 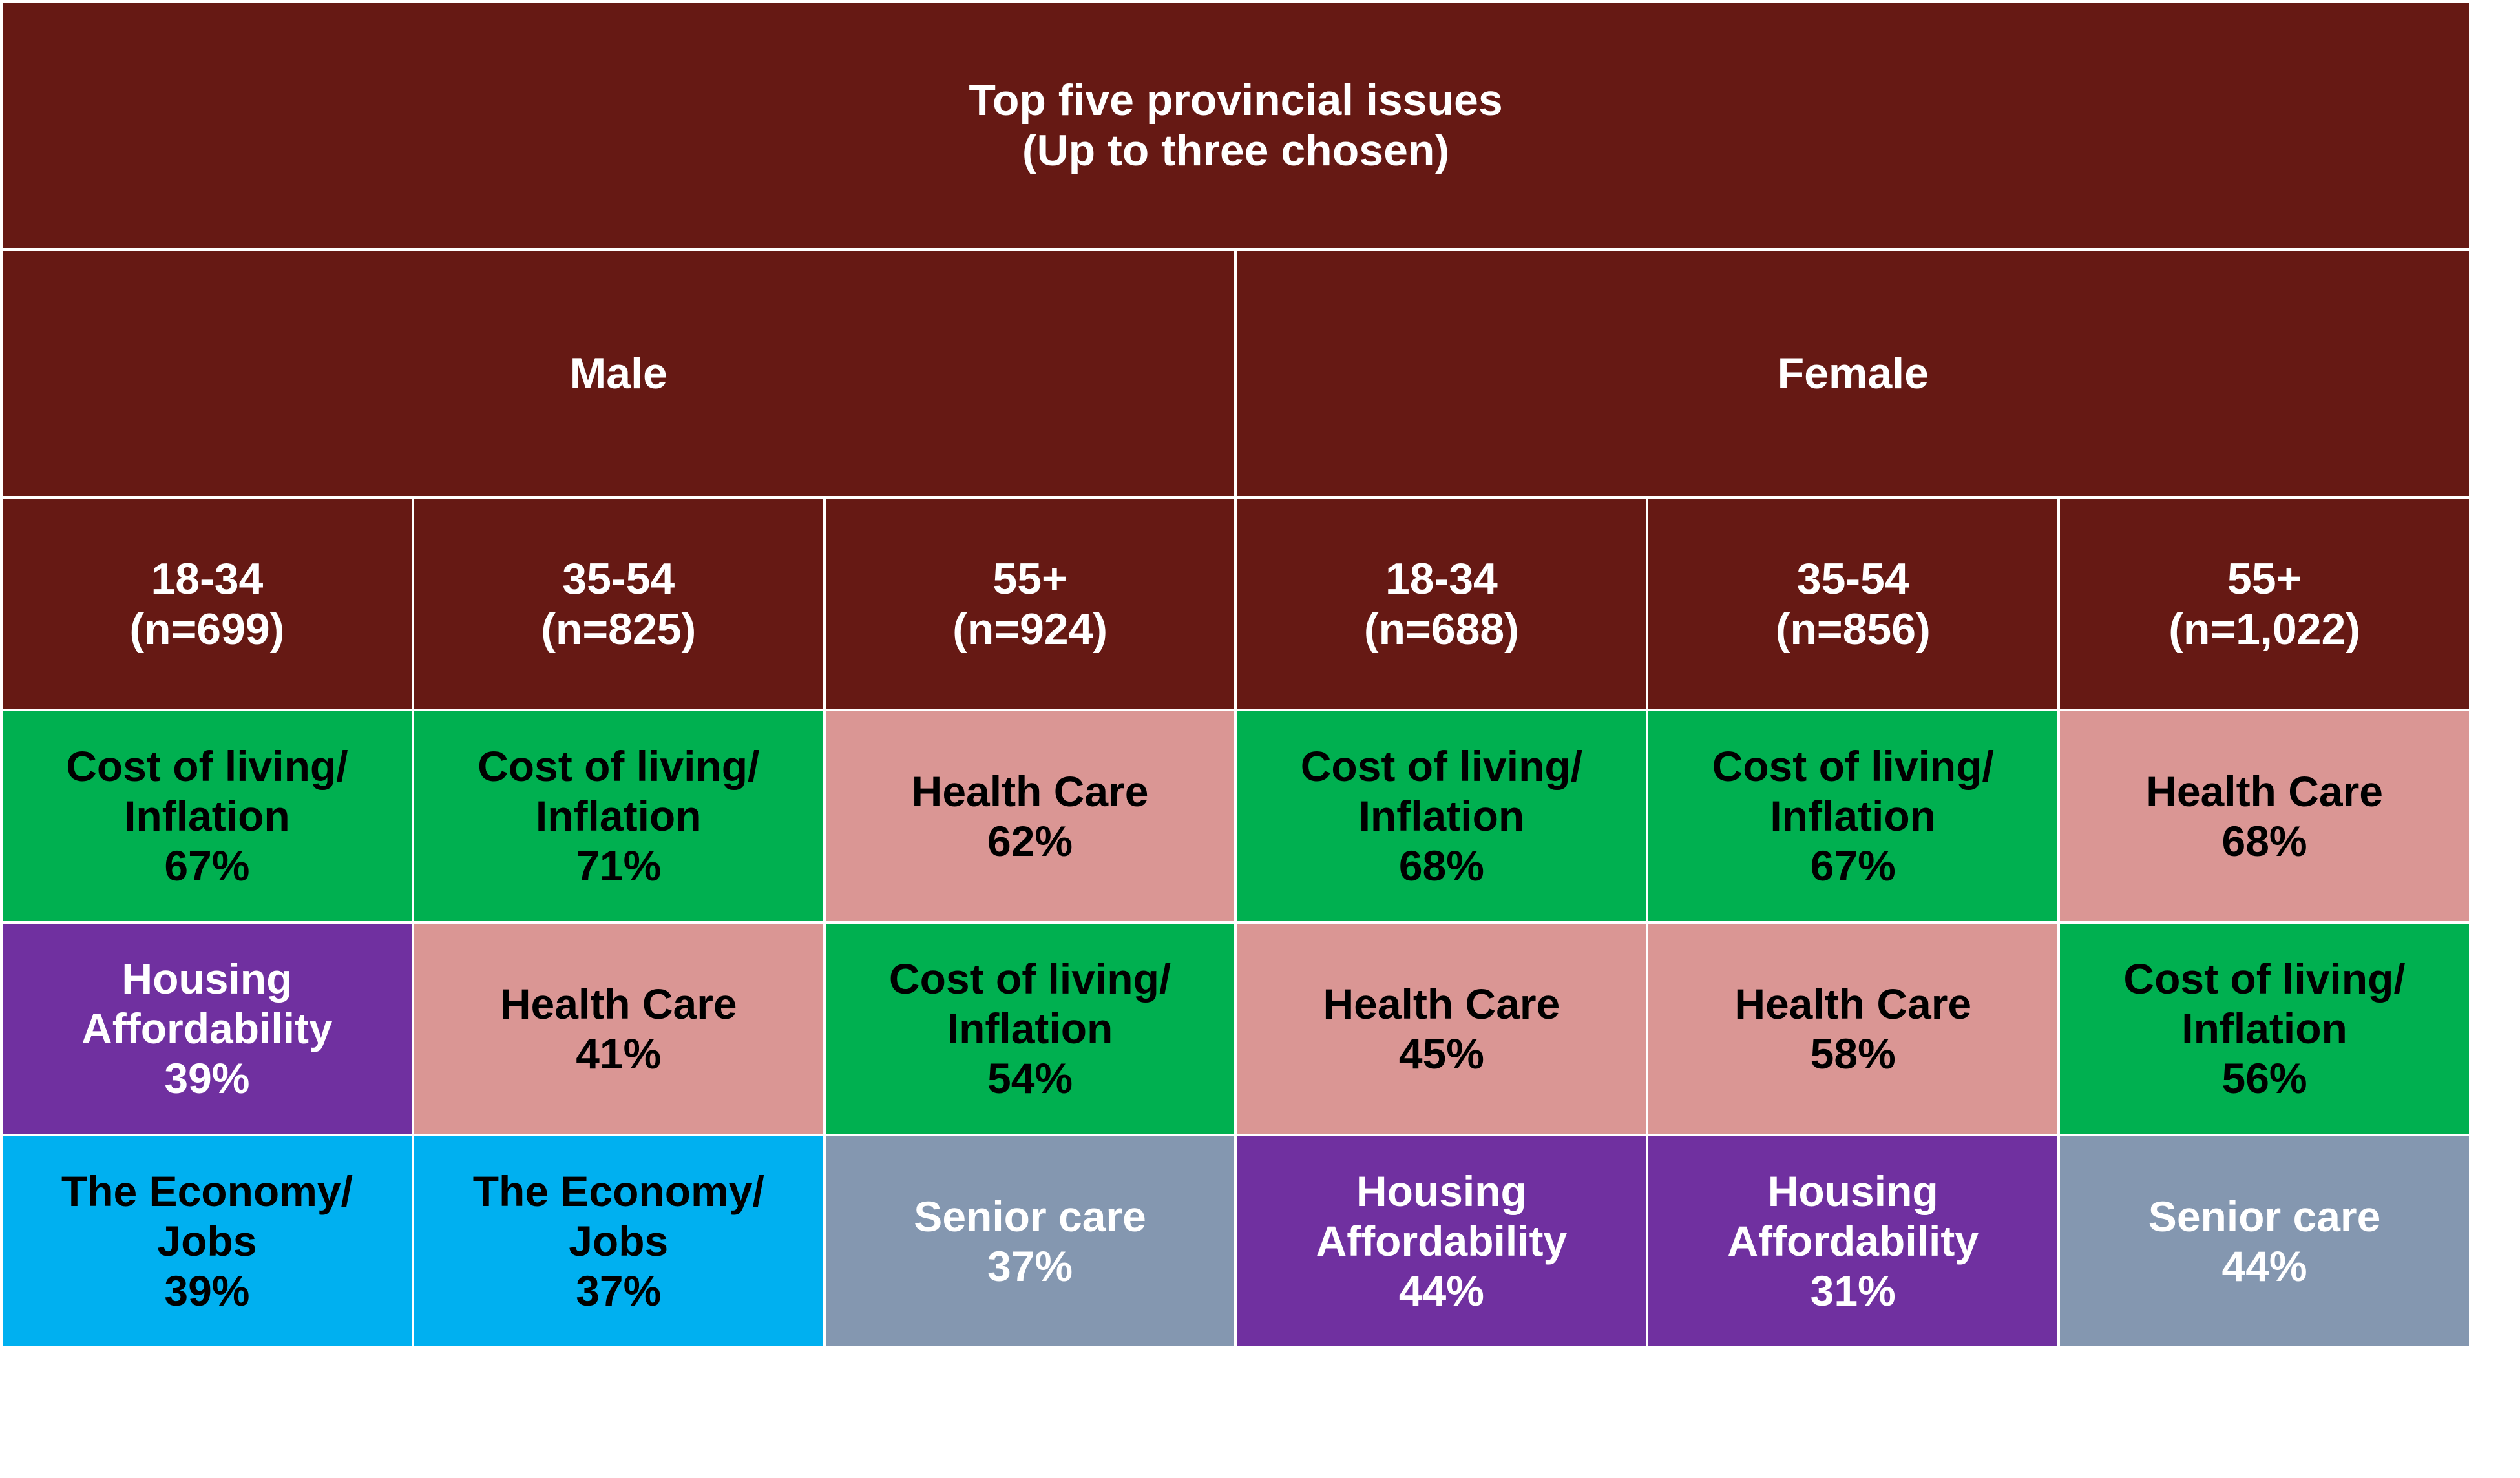 I want to click on issue-percent: 58%, so click(x=1853, y=1053).